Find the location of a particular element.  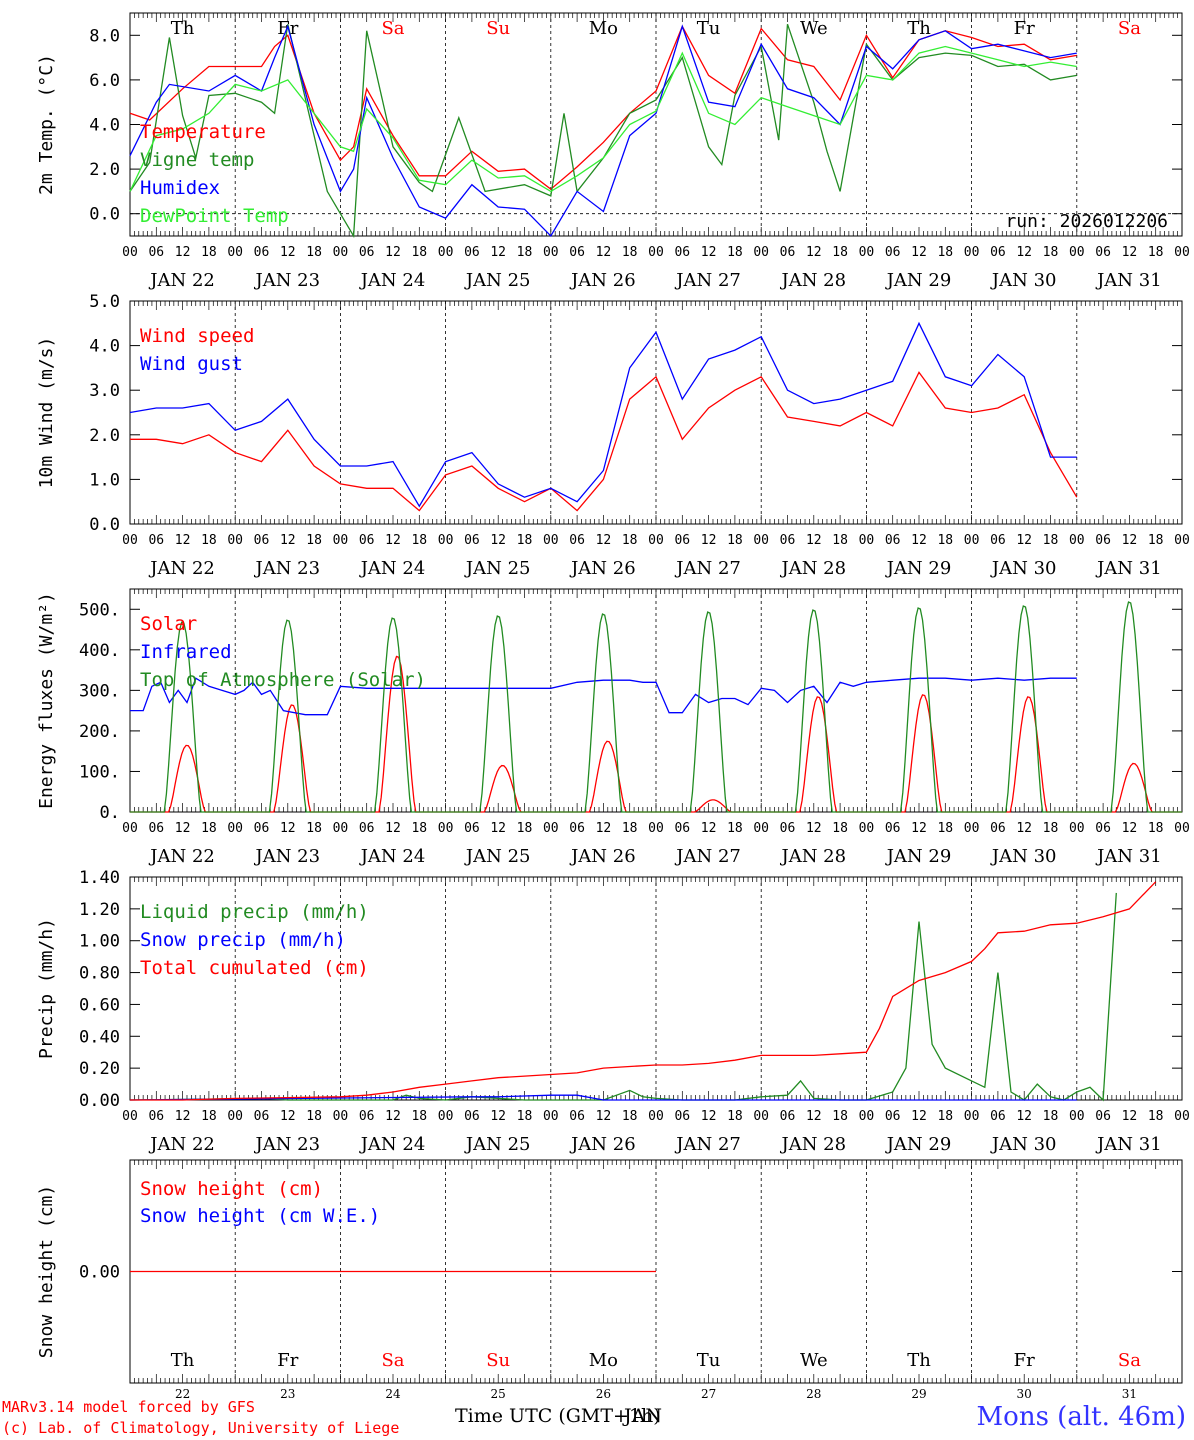

y-axis-label: 2m Temp. (°C) is located at coordinates (46, 124).